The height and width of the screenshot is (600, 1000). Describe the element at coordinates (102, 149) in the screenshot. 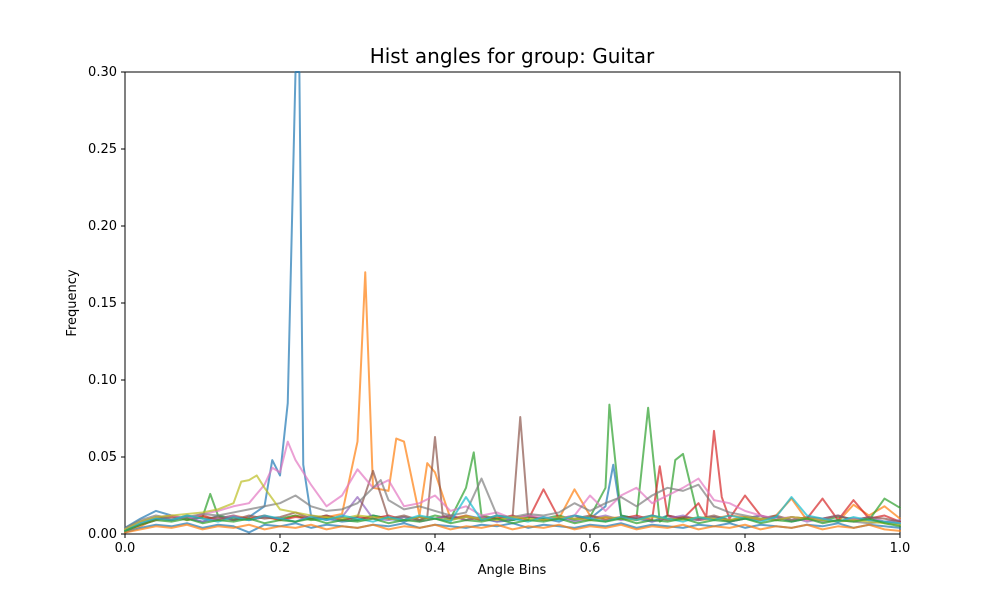

I see `y-tick-label-5: 0.25` at that location.